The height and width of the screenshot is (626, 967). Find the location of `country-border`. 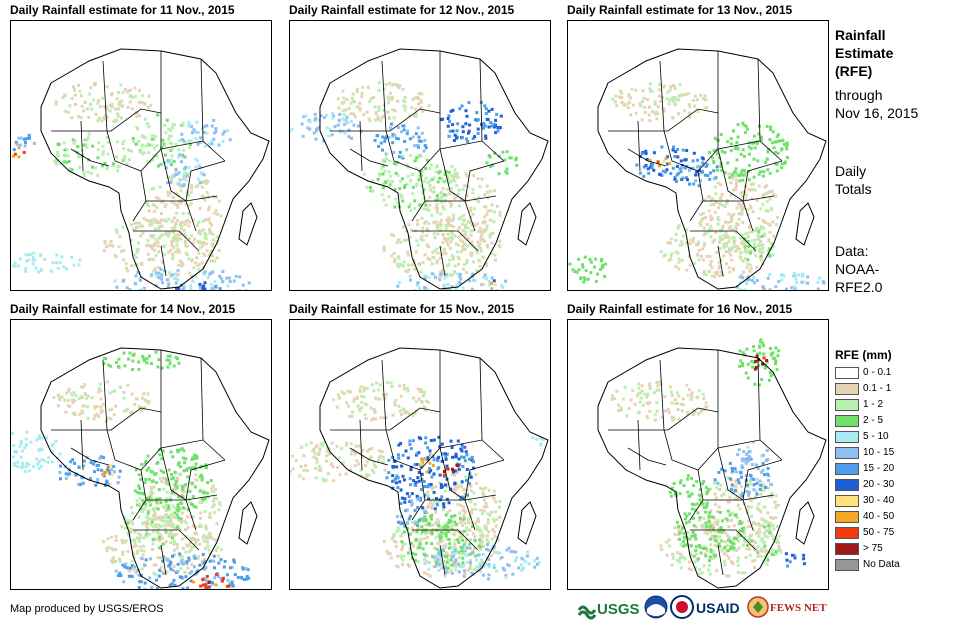

country-border is located at coordinates (105, 96).